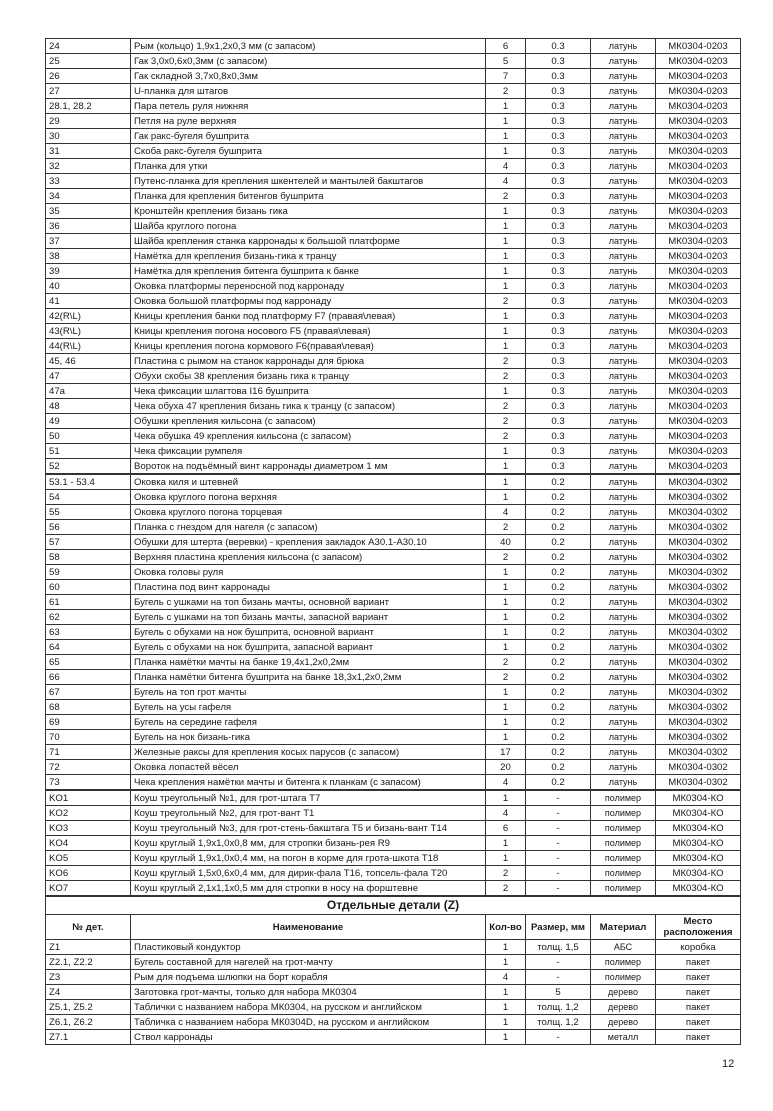  Describe the element at coordinates (88, 617) in the screenshot. I see `part-number-cell: 62` at that location.